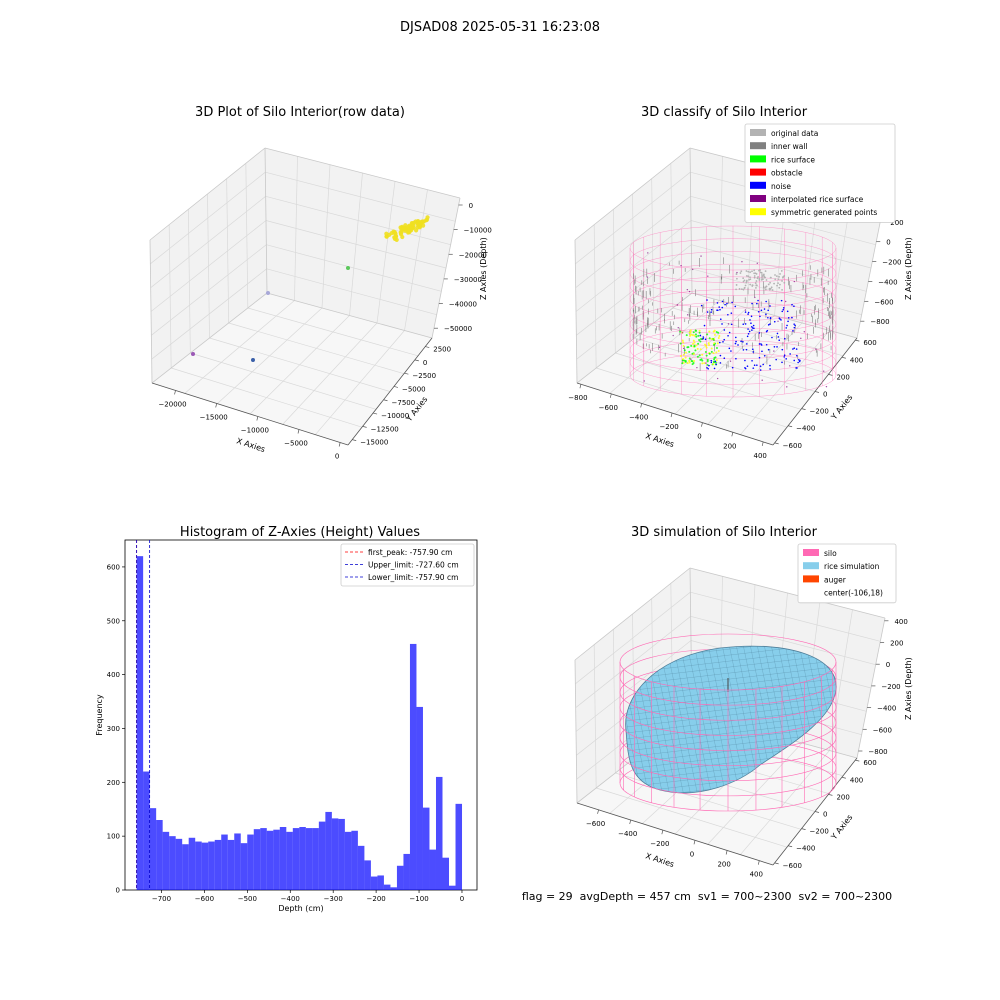  What do you see at coordinates (172, 404) in the screenshot?
I see `x-tick-label: −20000` at bounding box center [172, 404].